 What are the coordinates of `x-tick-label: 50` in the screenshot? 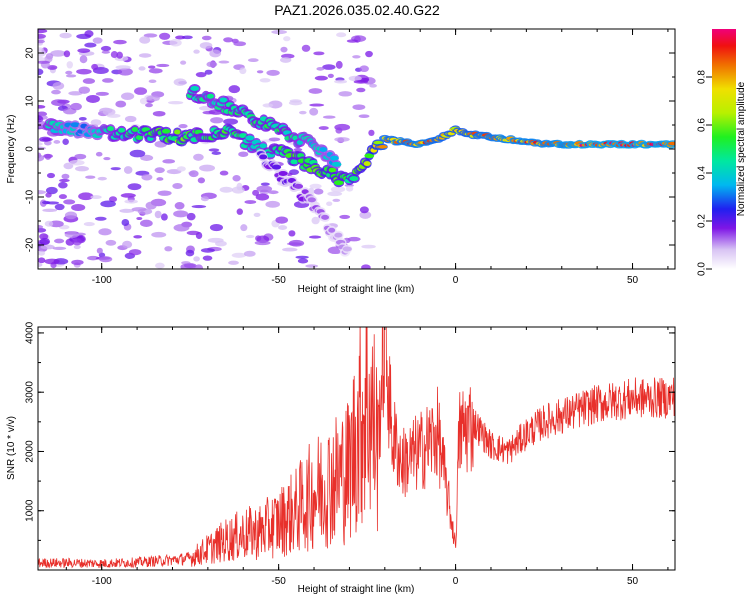 It's located at (633, 581).